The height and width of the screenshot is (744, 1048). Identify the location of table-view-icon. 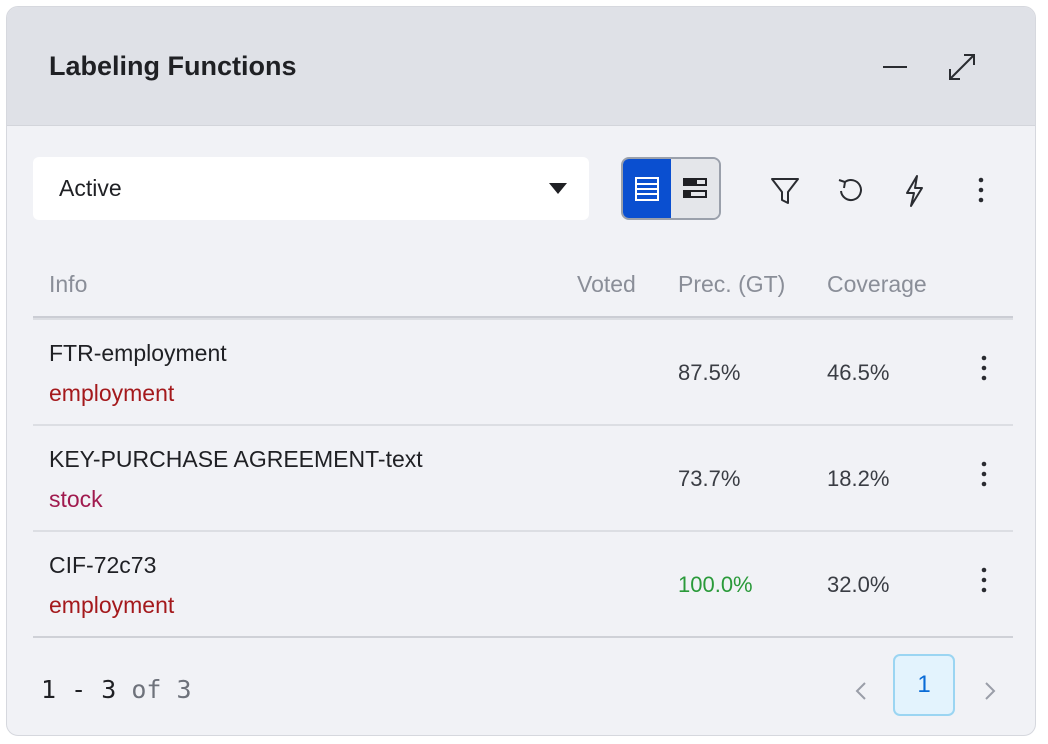
(647, 189).